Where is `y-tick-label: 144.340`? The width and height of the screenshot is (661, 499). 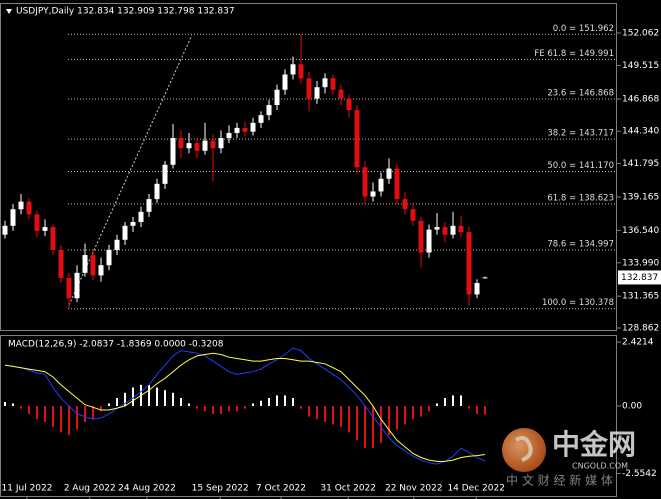 y-tick-label: 144.340 is located at coordinates (640, 132).